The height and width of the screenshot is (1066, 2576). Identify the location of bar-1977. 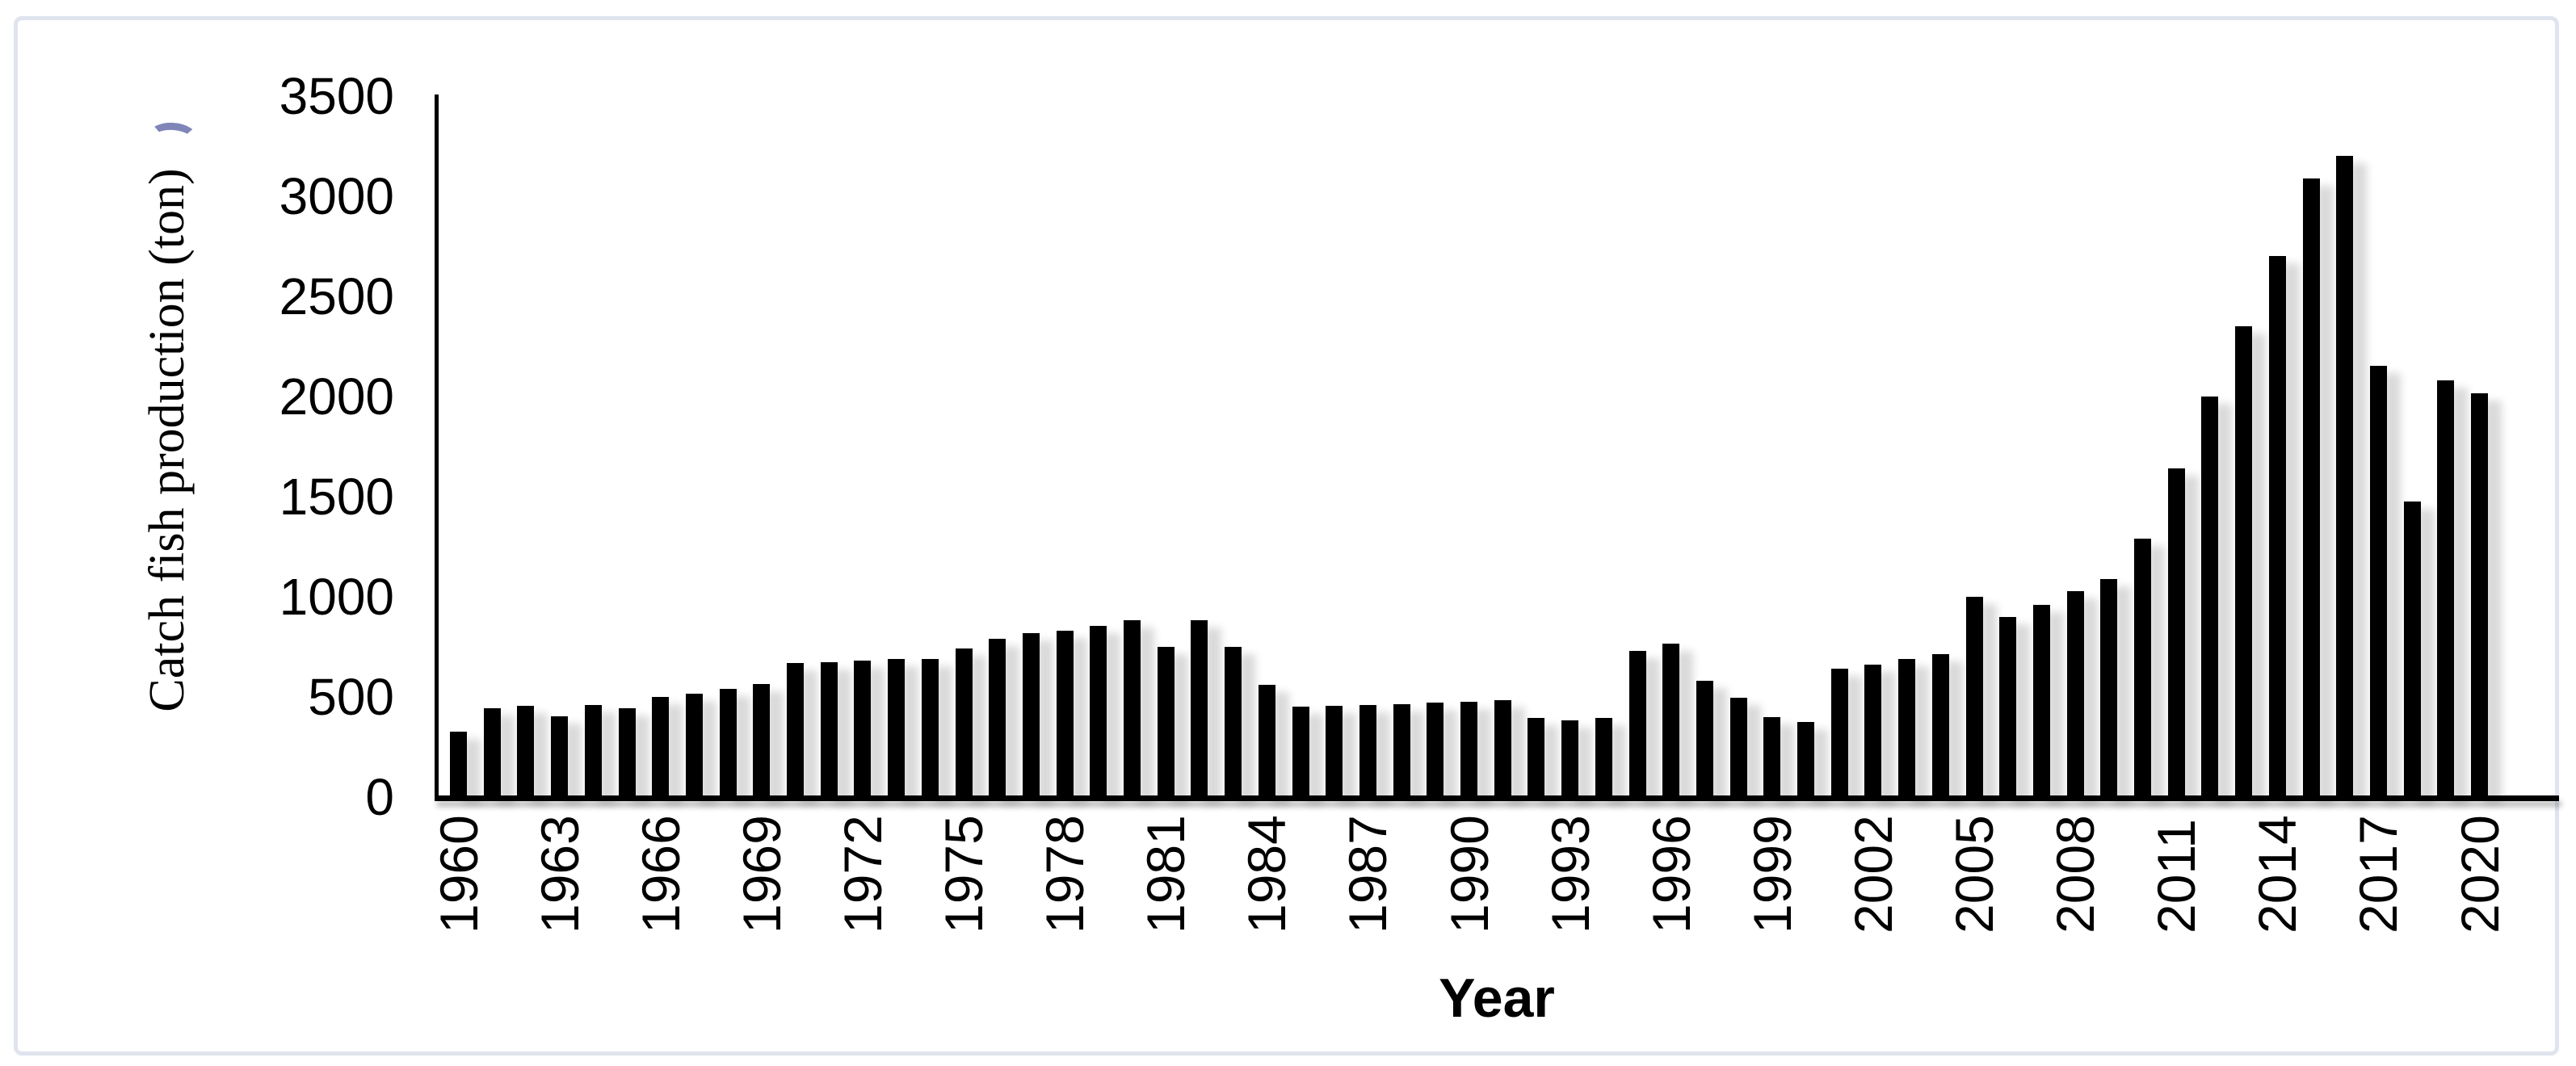
(1031, 715).